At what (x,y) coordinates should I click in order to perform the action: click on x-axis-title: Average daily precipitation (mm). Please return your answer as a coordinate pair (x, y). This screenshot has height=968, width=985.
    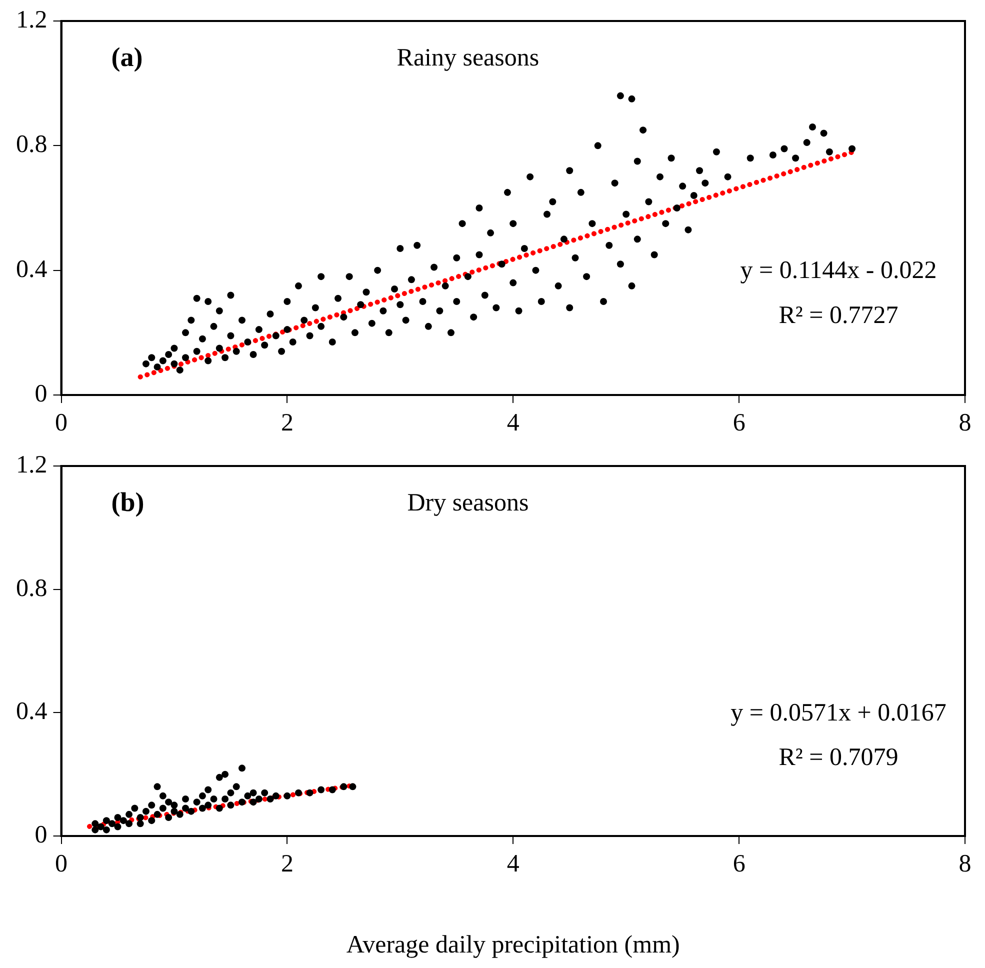
    Looking at the image, I should click on (513, 945).